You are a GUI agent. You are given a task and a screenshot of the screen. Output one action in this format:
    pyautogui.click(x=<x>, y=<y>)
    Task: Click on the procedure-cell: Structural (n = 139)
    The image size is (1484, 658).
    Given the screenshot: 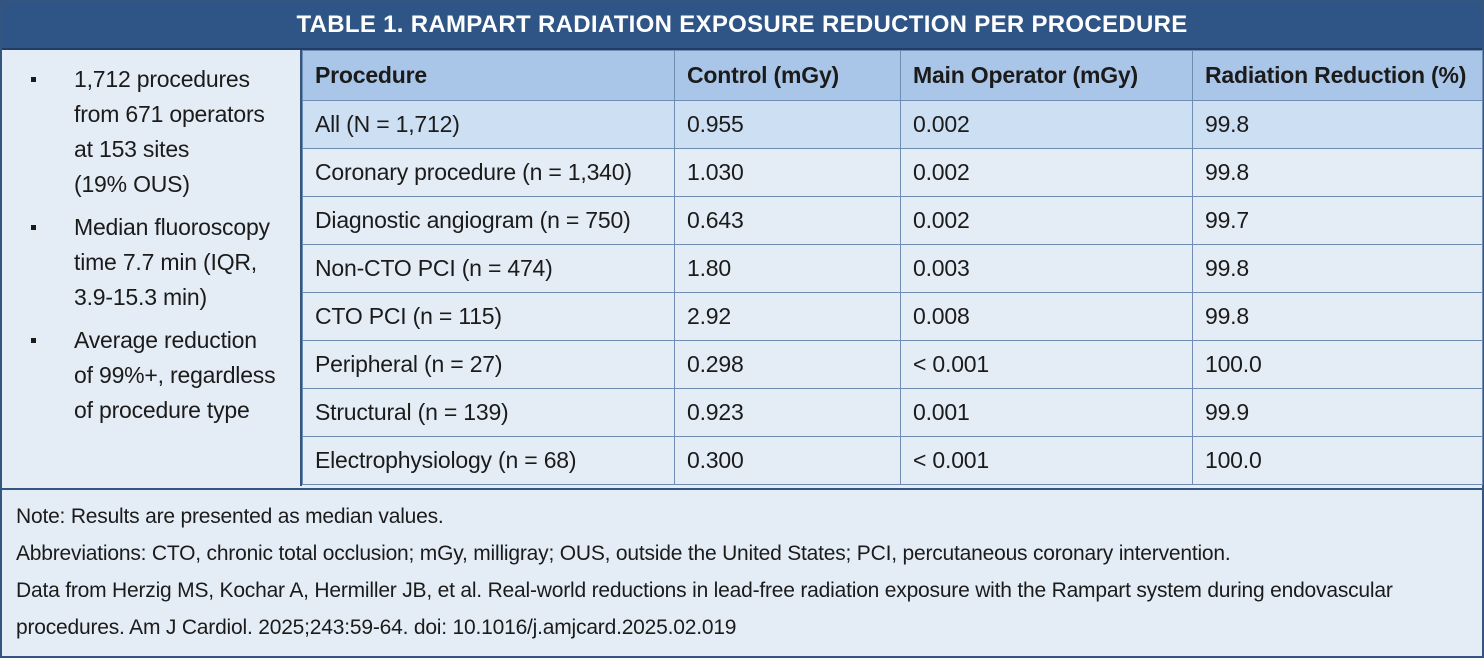 What is the action you would take?
    pyautogui.click(x=488, y=412)
    